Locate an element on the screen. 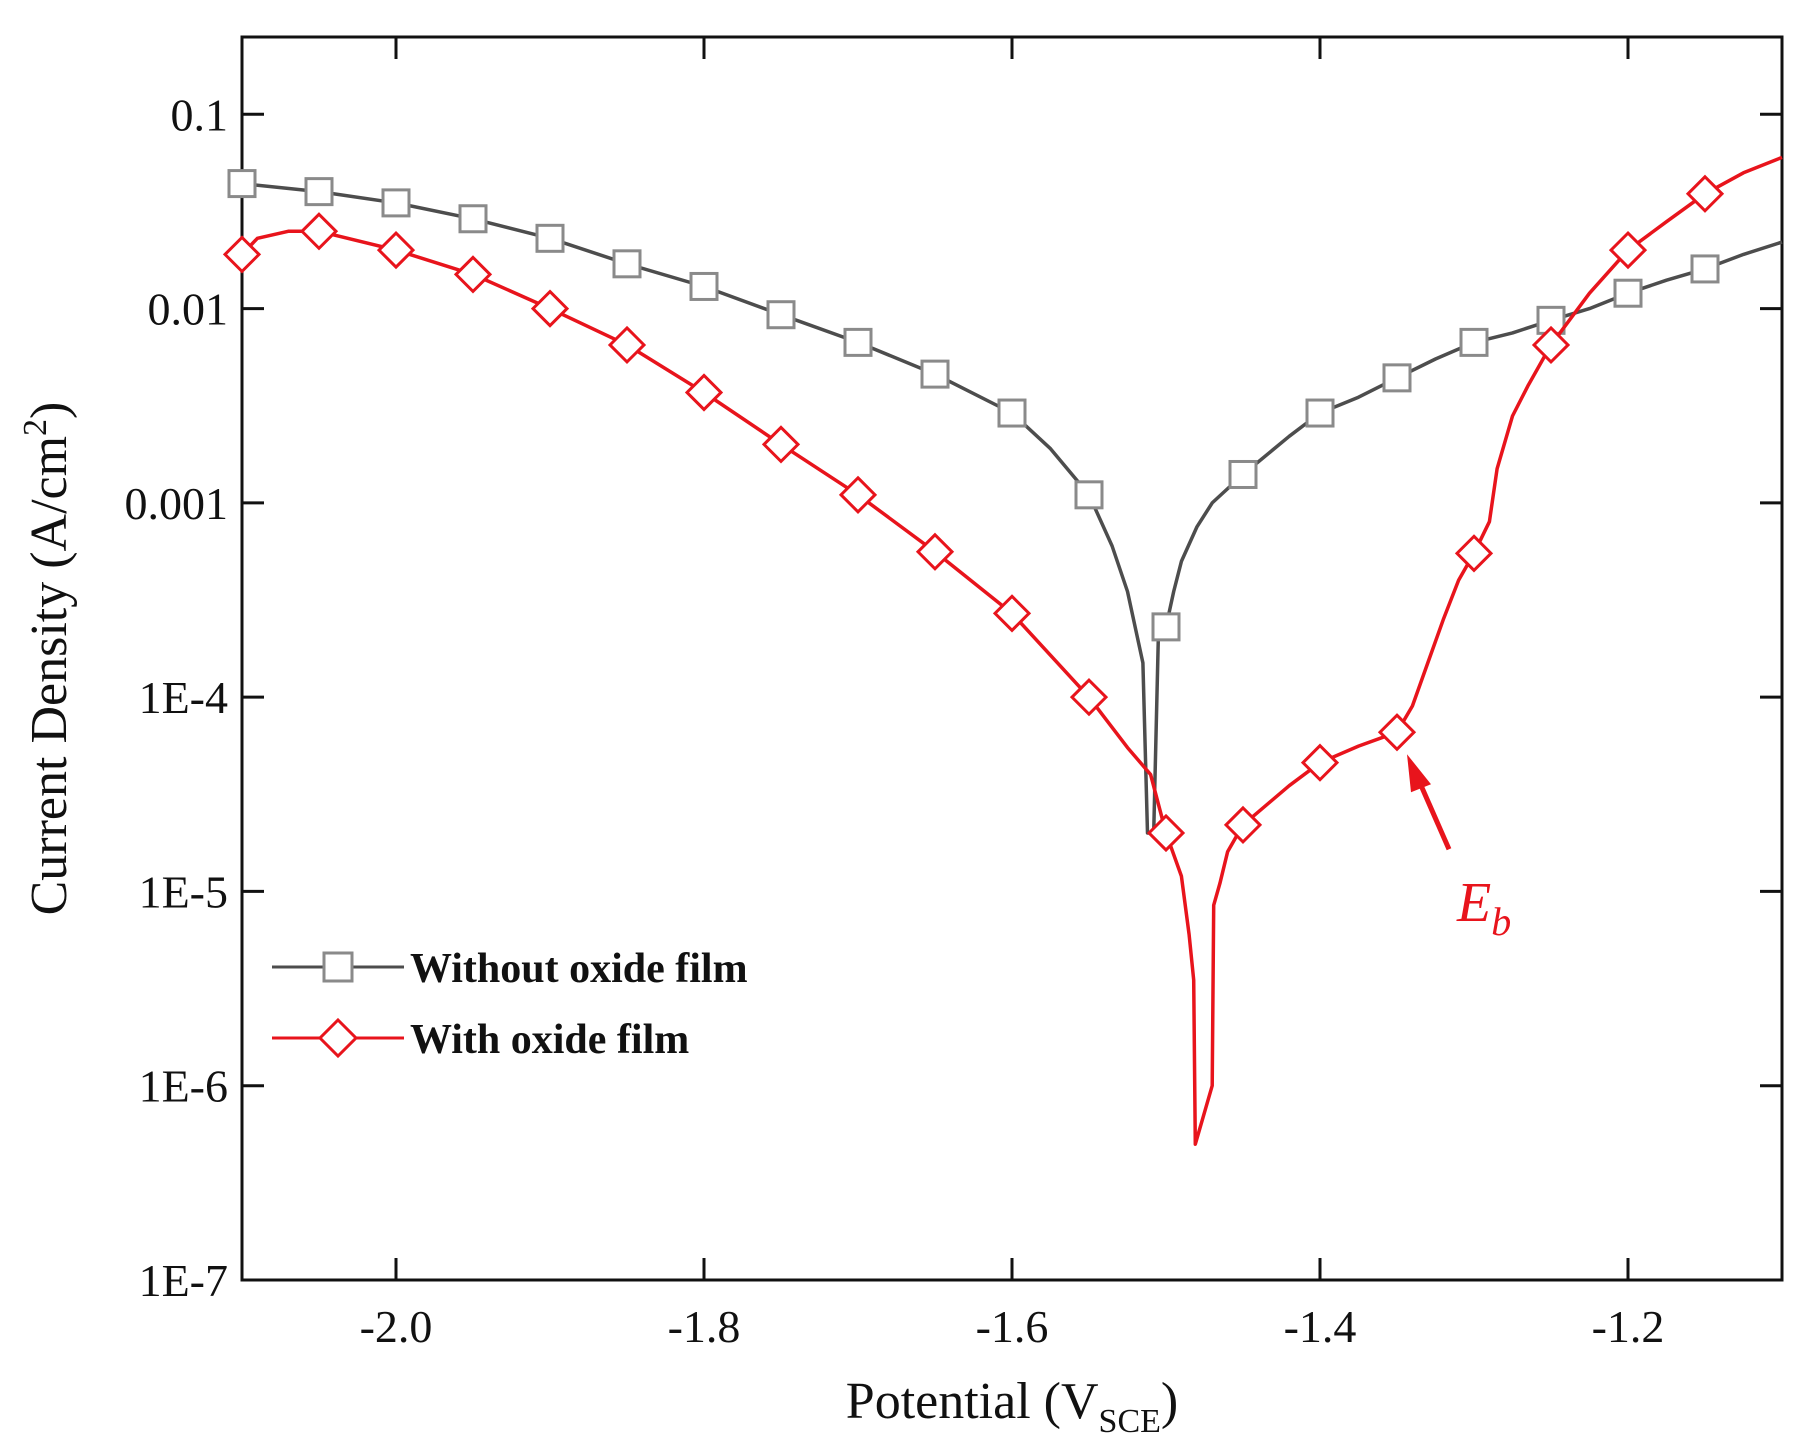 The image size is (1804, 1440). x-axis-title: Potential (VSCE) is located at coordinates (1012, 1406).